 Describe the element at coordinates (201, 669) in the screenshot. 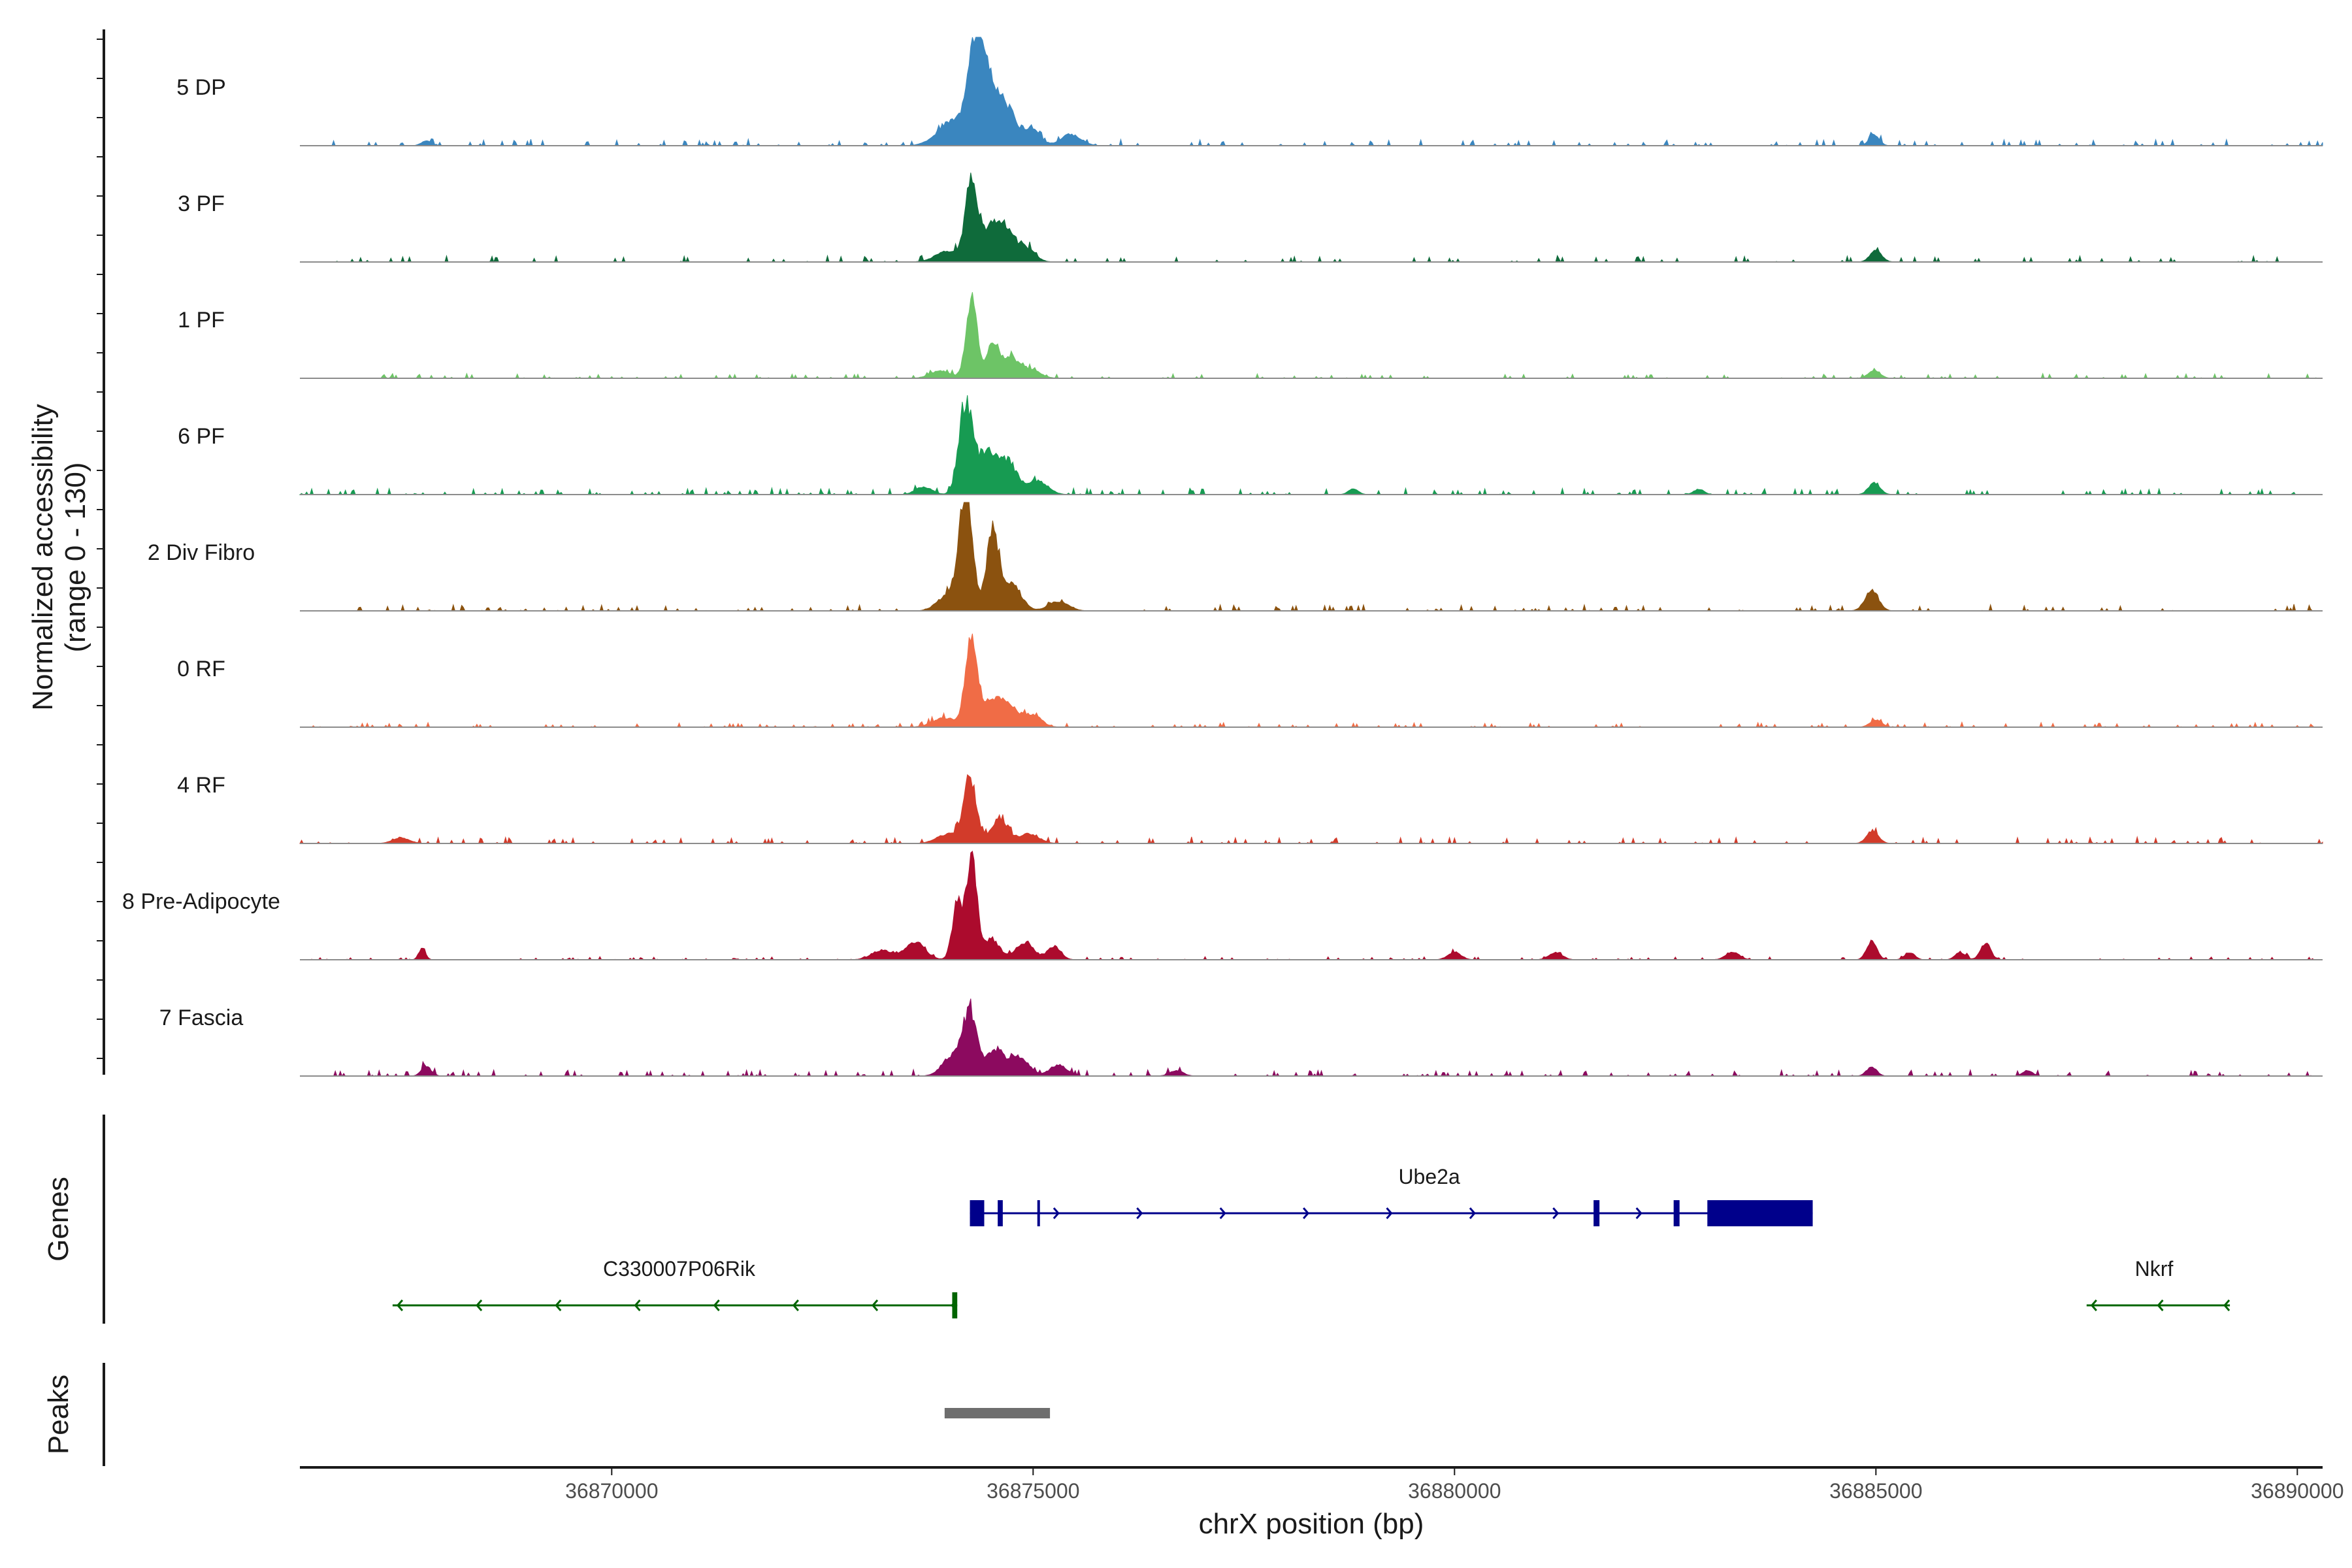

I see `track-label: 0 RF` at that location.